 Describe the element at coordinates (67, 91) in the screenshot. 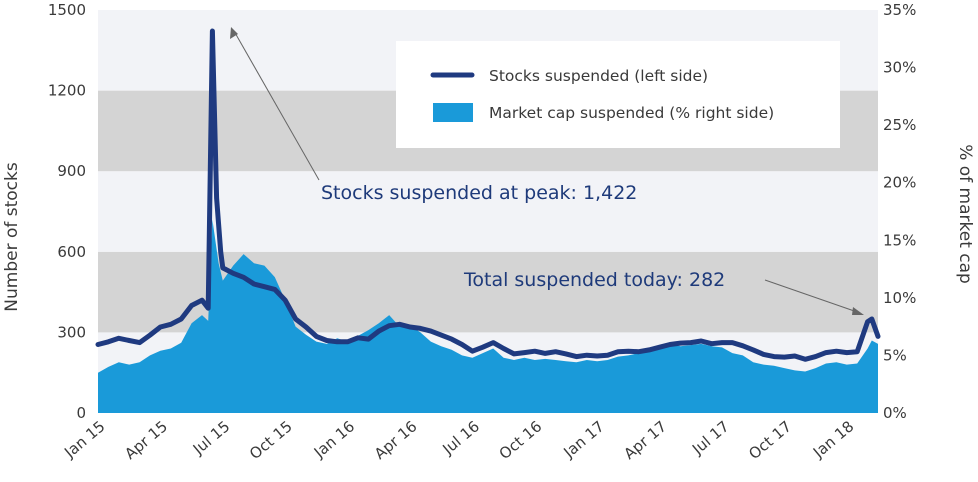

I see `left-tick-label: 1200` at that location.